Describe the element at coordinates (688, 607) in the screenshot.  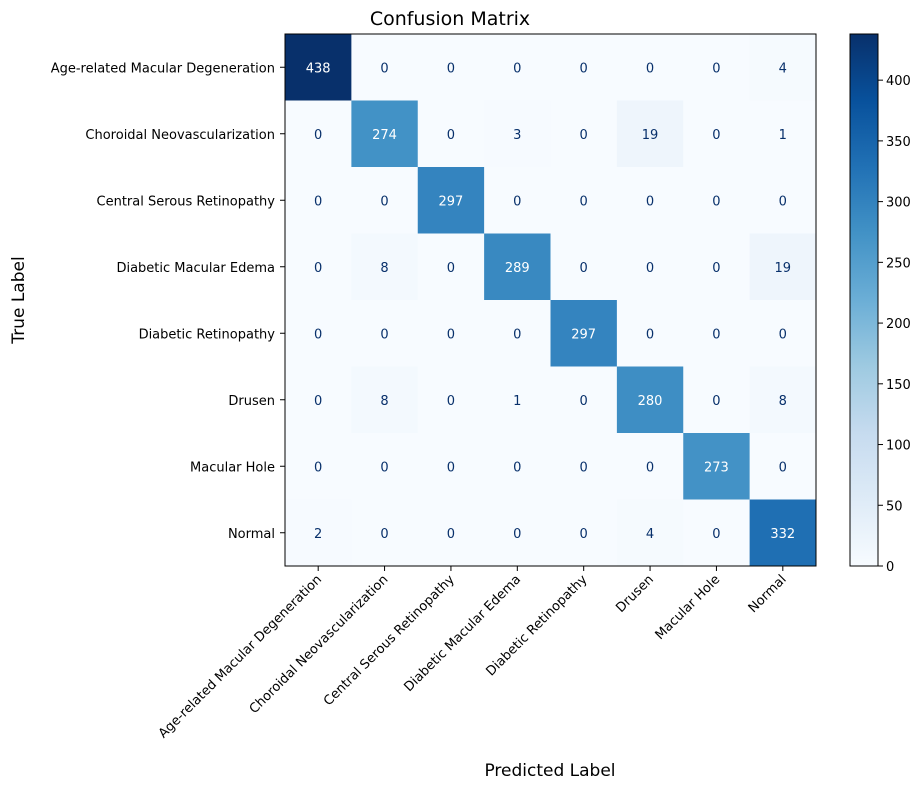
I see `x-tick-label: Macular Hole` at that location.